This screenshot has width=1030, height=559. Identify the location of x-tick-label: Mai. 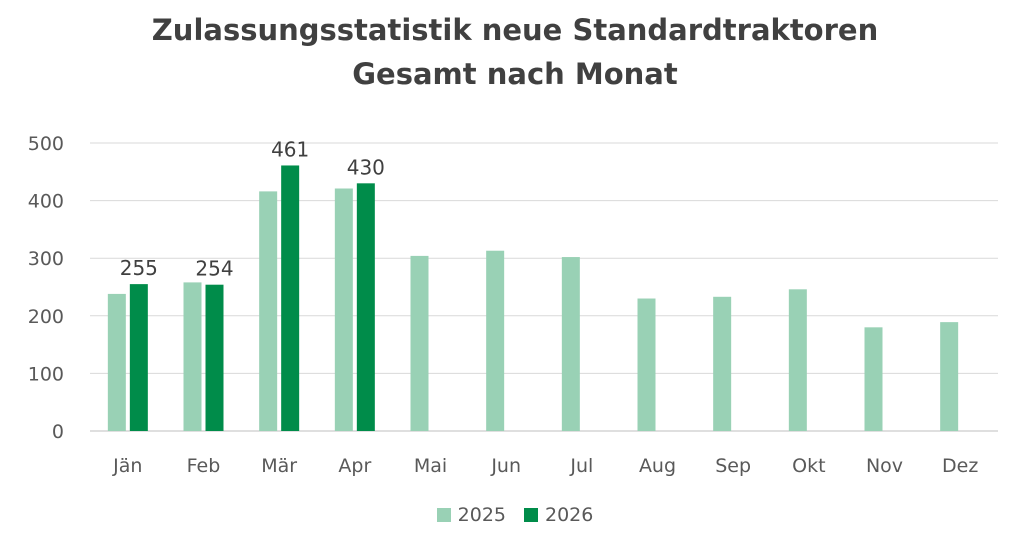
(430, 466).